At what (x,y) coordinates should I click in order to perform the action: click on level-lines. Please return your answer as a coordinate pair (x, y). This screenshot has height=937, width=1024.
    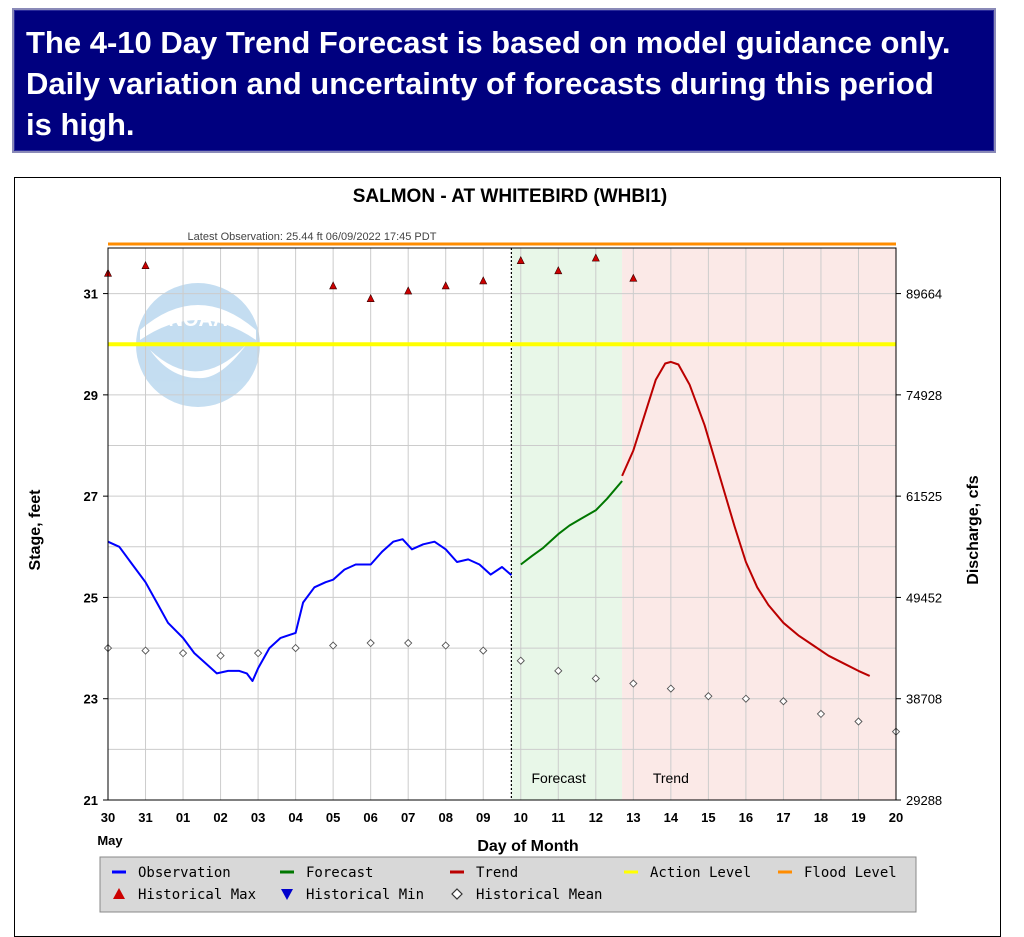
    Looking at the image, I should click on (502, 294).